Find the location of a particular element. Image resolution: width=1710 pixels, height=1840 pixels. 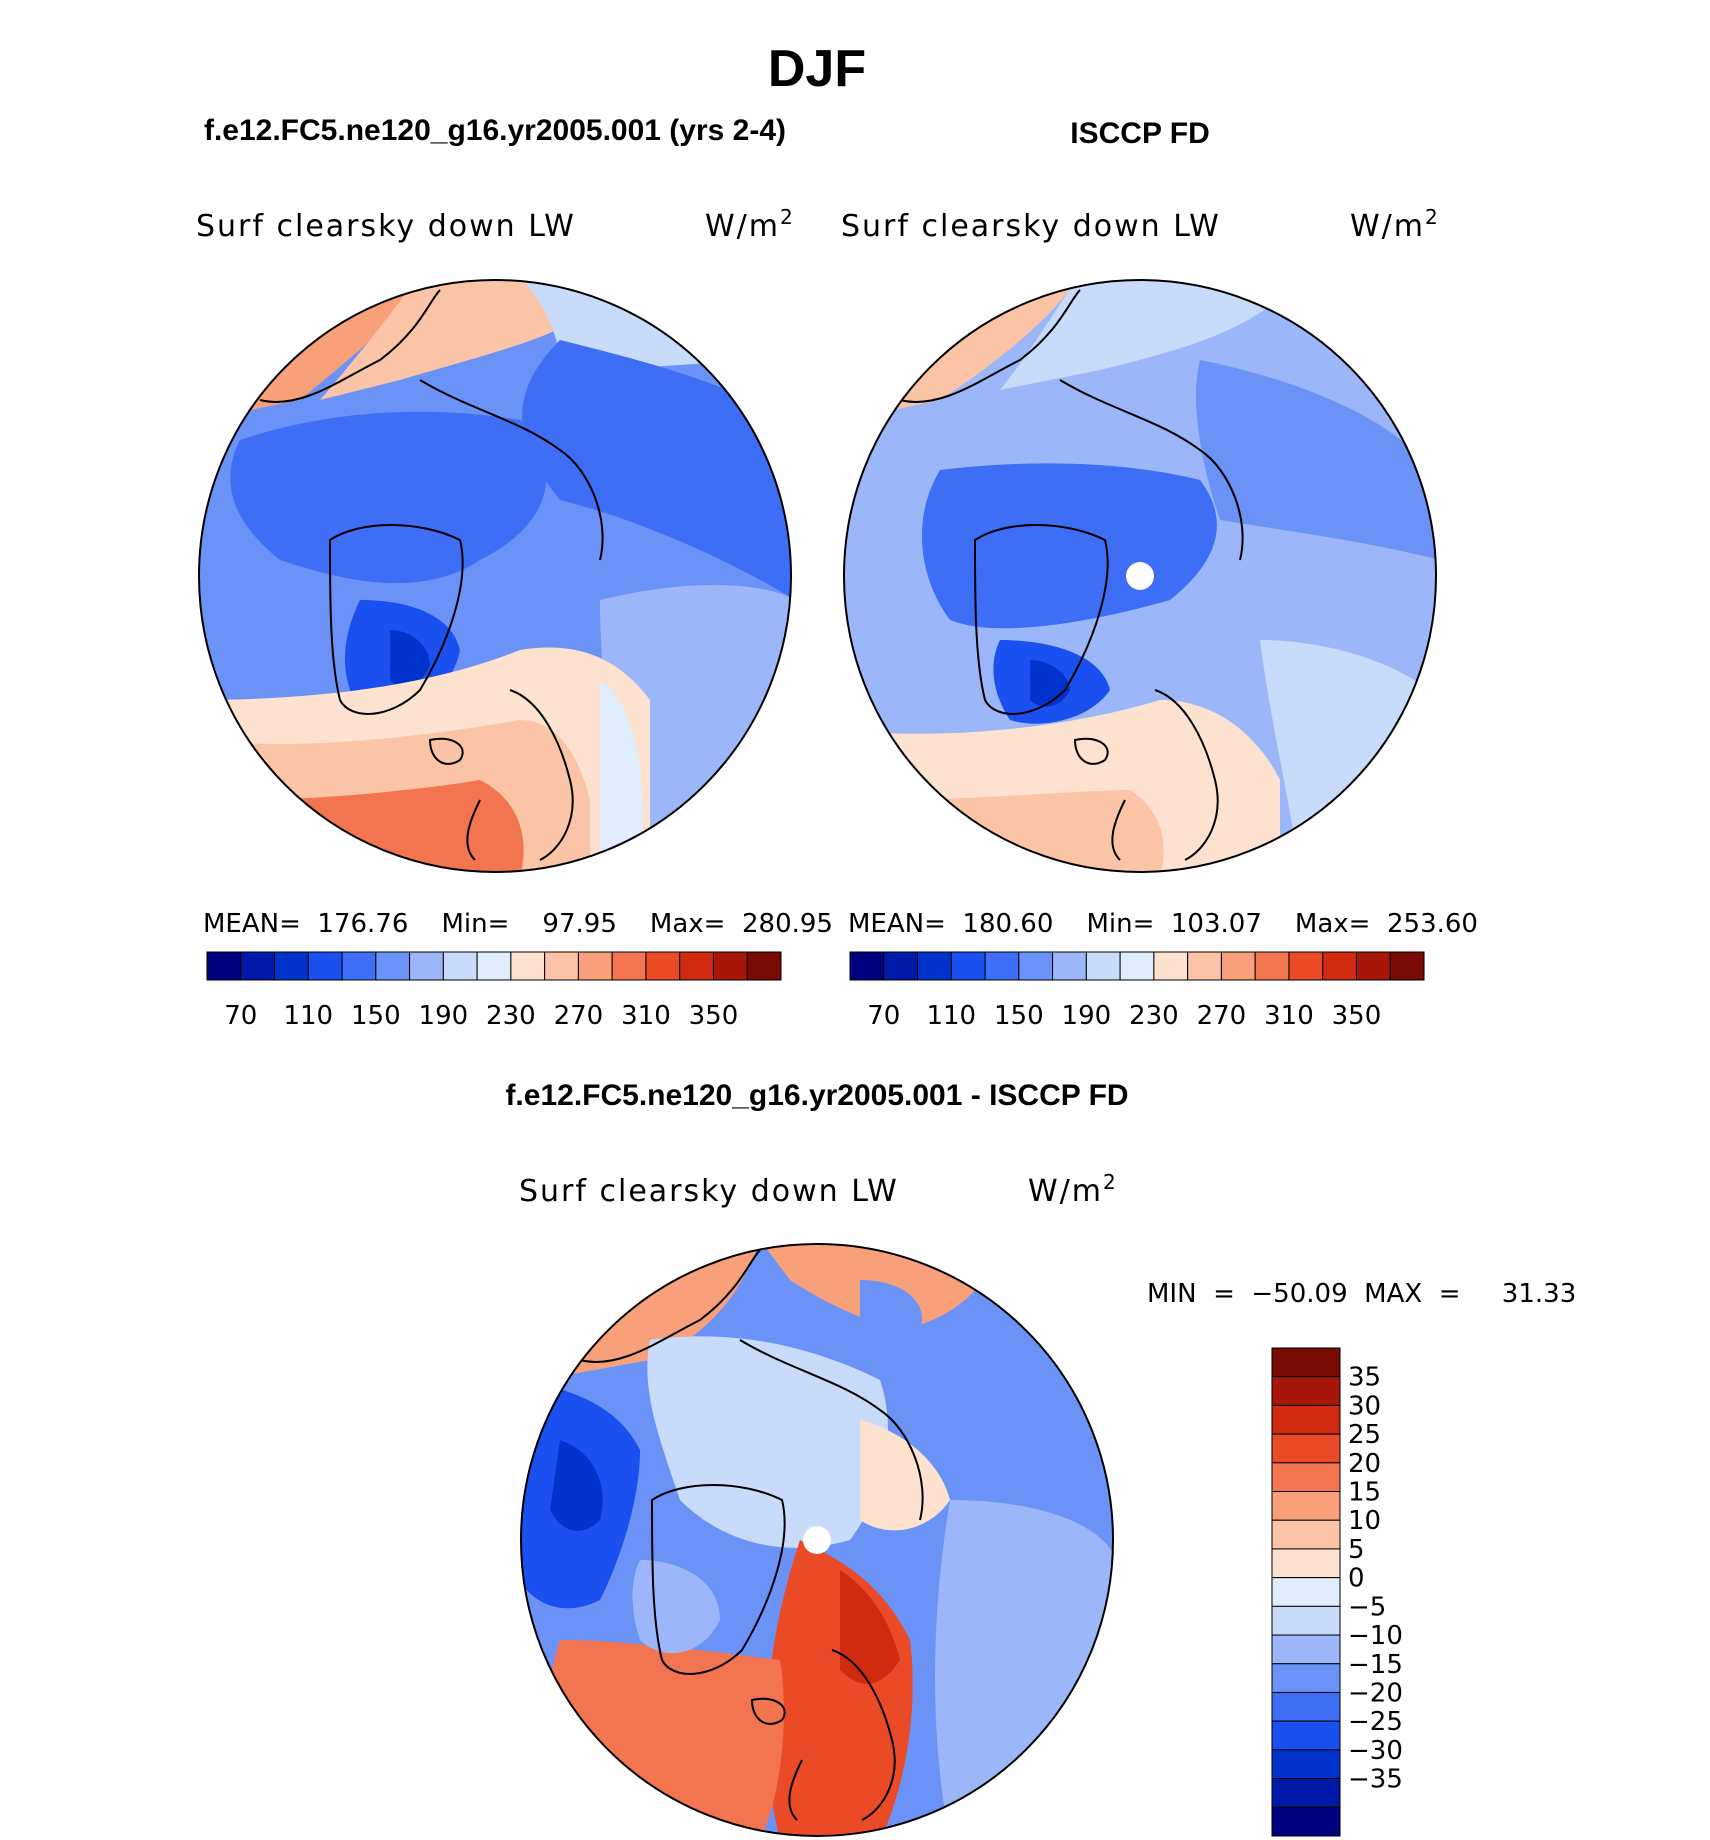

panel-model-stats: MEAN= 176.76 Min= 97.95 Max= 280.95 is located at coordinates (518, 924).